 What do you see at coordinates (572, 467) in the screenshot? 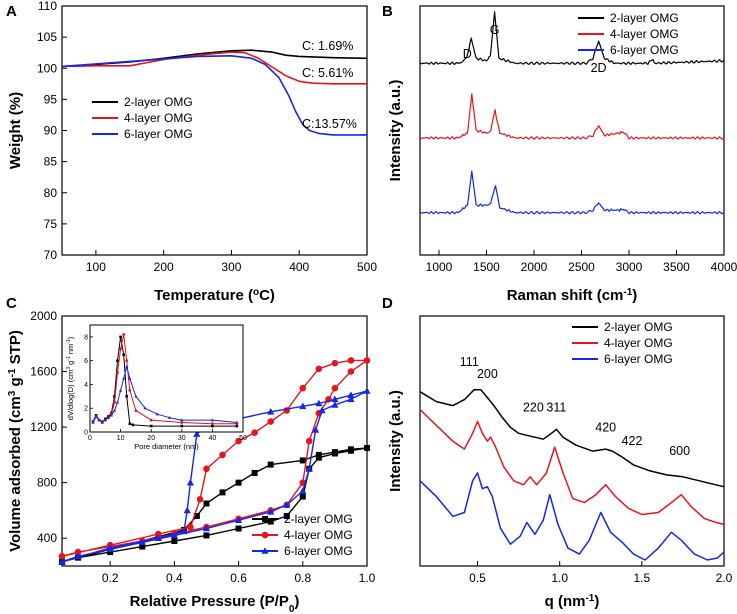
I see `saxs-curve` at bounding box center [572, 467].